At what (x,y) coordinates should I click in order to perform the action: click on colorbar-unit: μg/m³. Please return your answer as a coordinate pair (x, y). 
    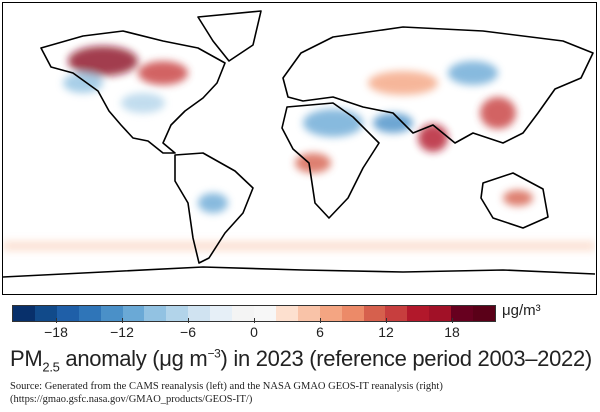
    Looking at the image, I should click on (521, 310).